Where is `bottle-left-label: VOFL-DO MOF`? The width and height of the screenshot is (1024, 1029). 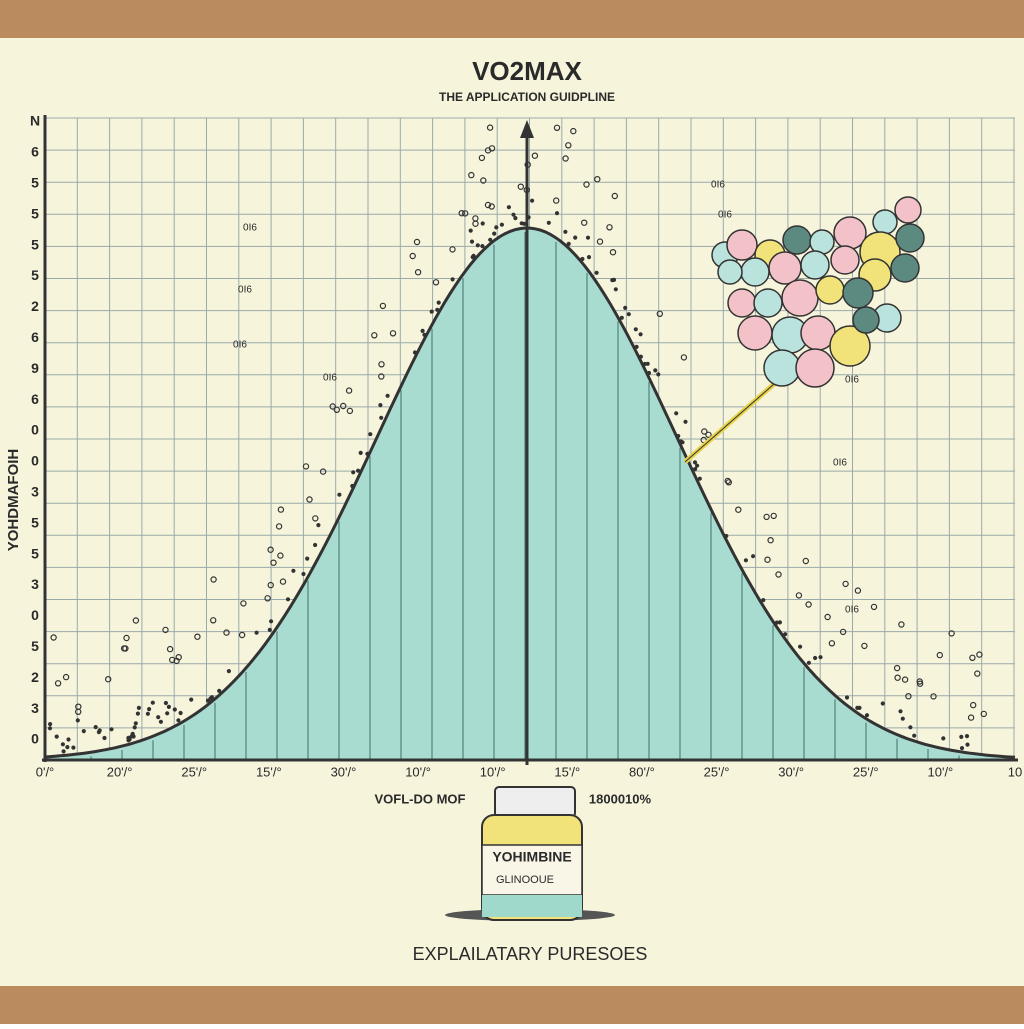
bottle-left-label: VOFL-DO MOF is located at coordinates (420, 798).